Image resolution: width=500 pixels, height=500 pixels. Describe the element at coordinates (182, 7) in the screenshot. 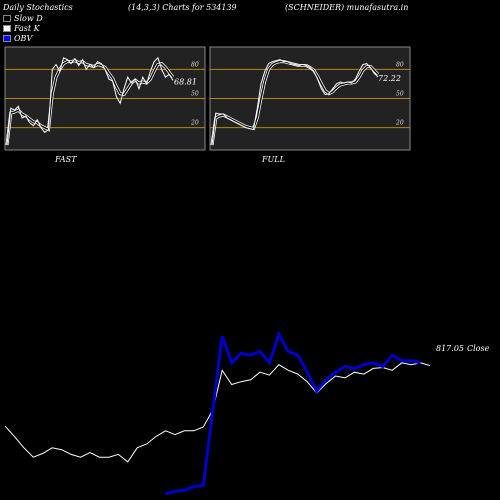

I see `chart-subtitle: (14,3,3) Charts for 534139` at that location.